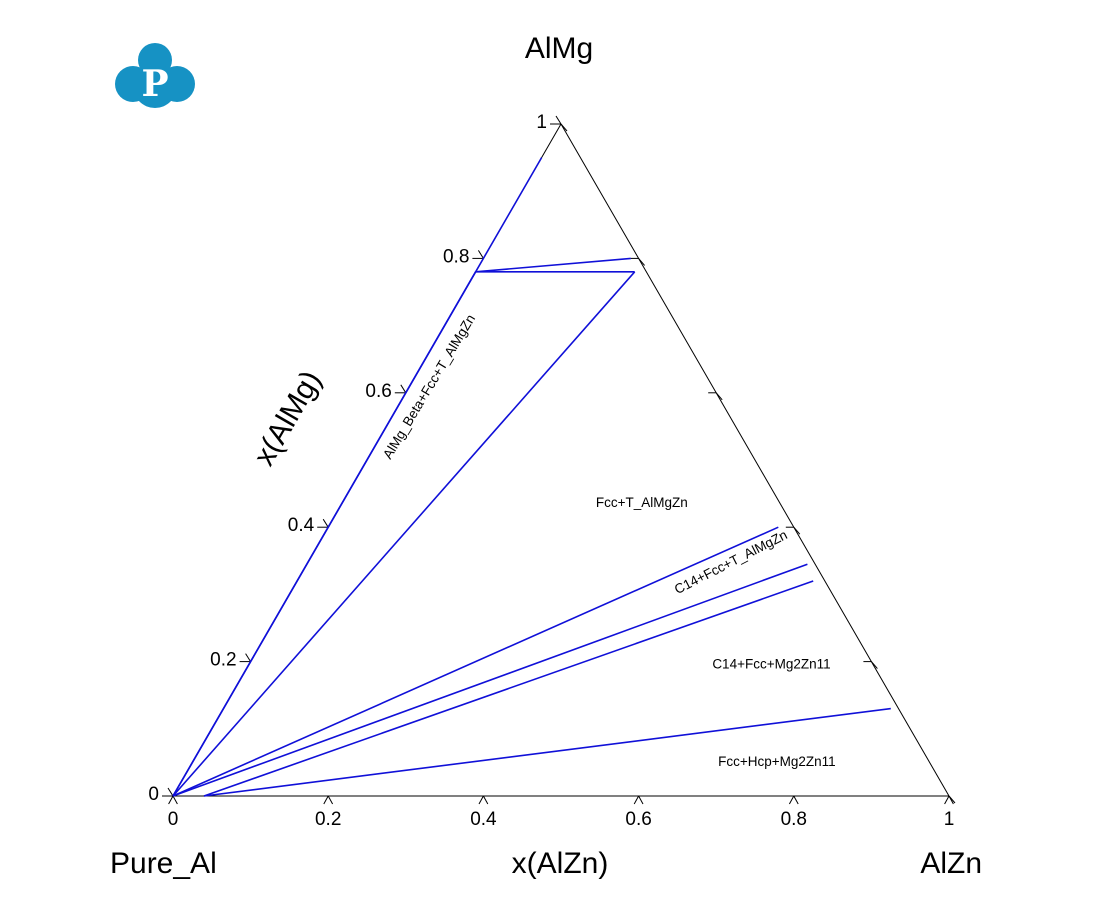  I want to click on y-tick-label: 0.8, so click(456, 256).